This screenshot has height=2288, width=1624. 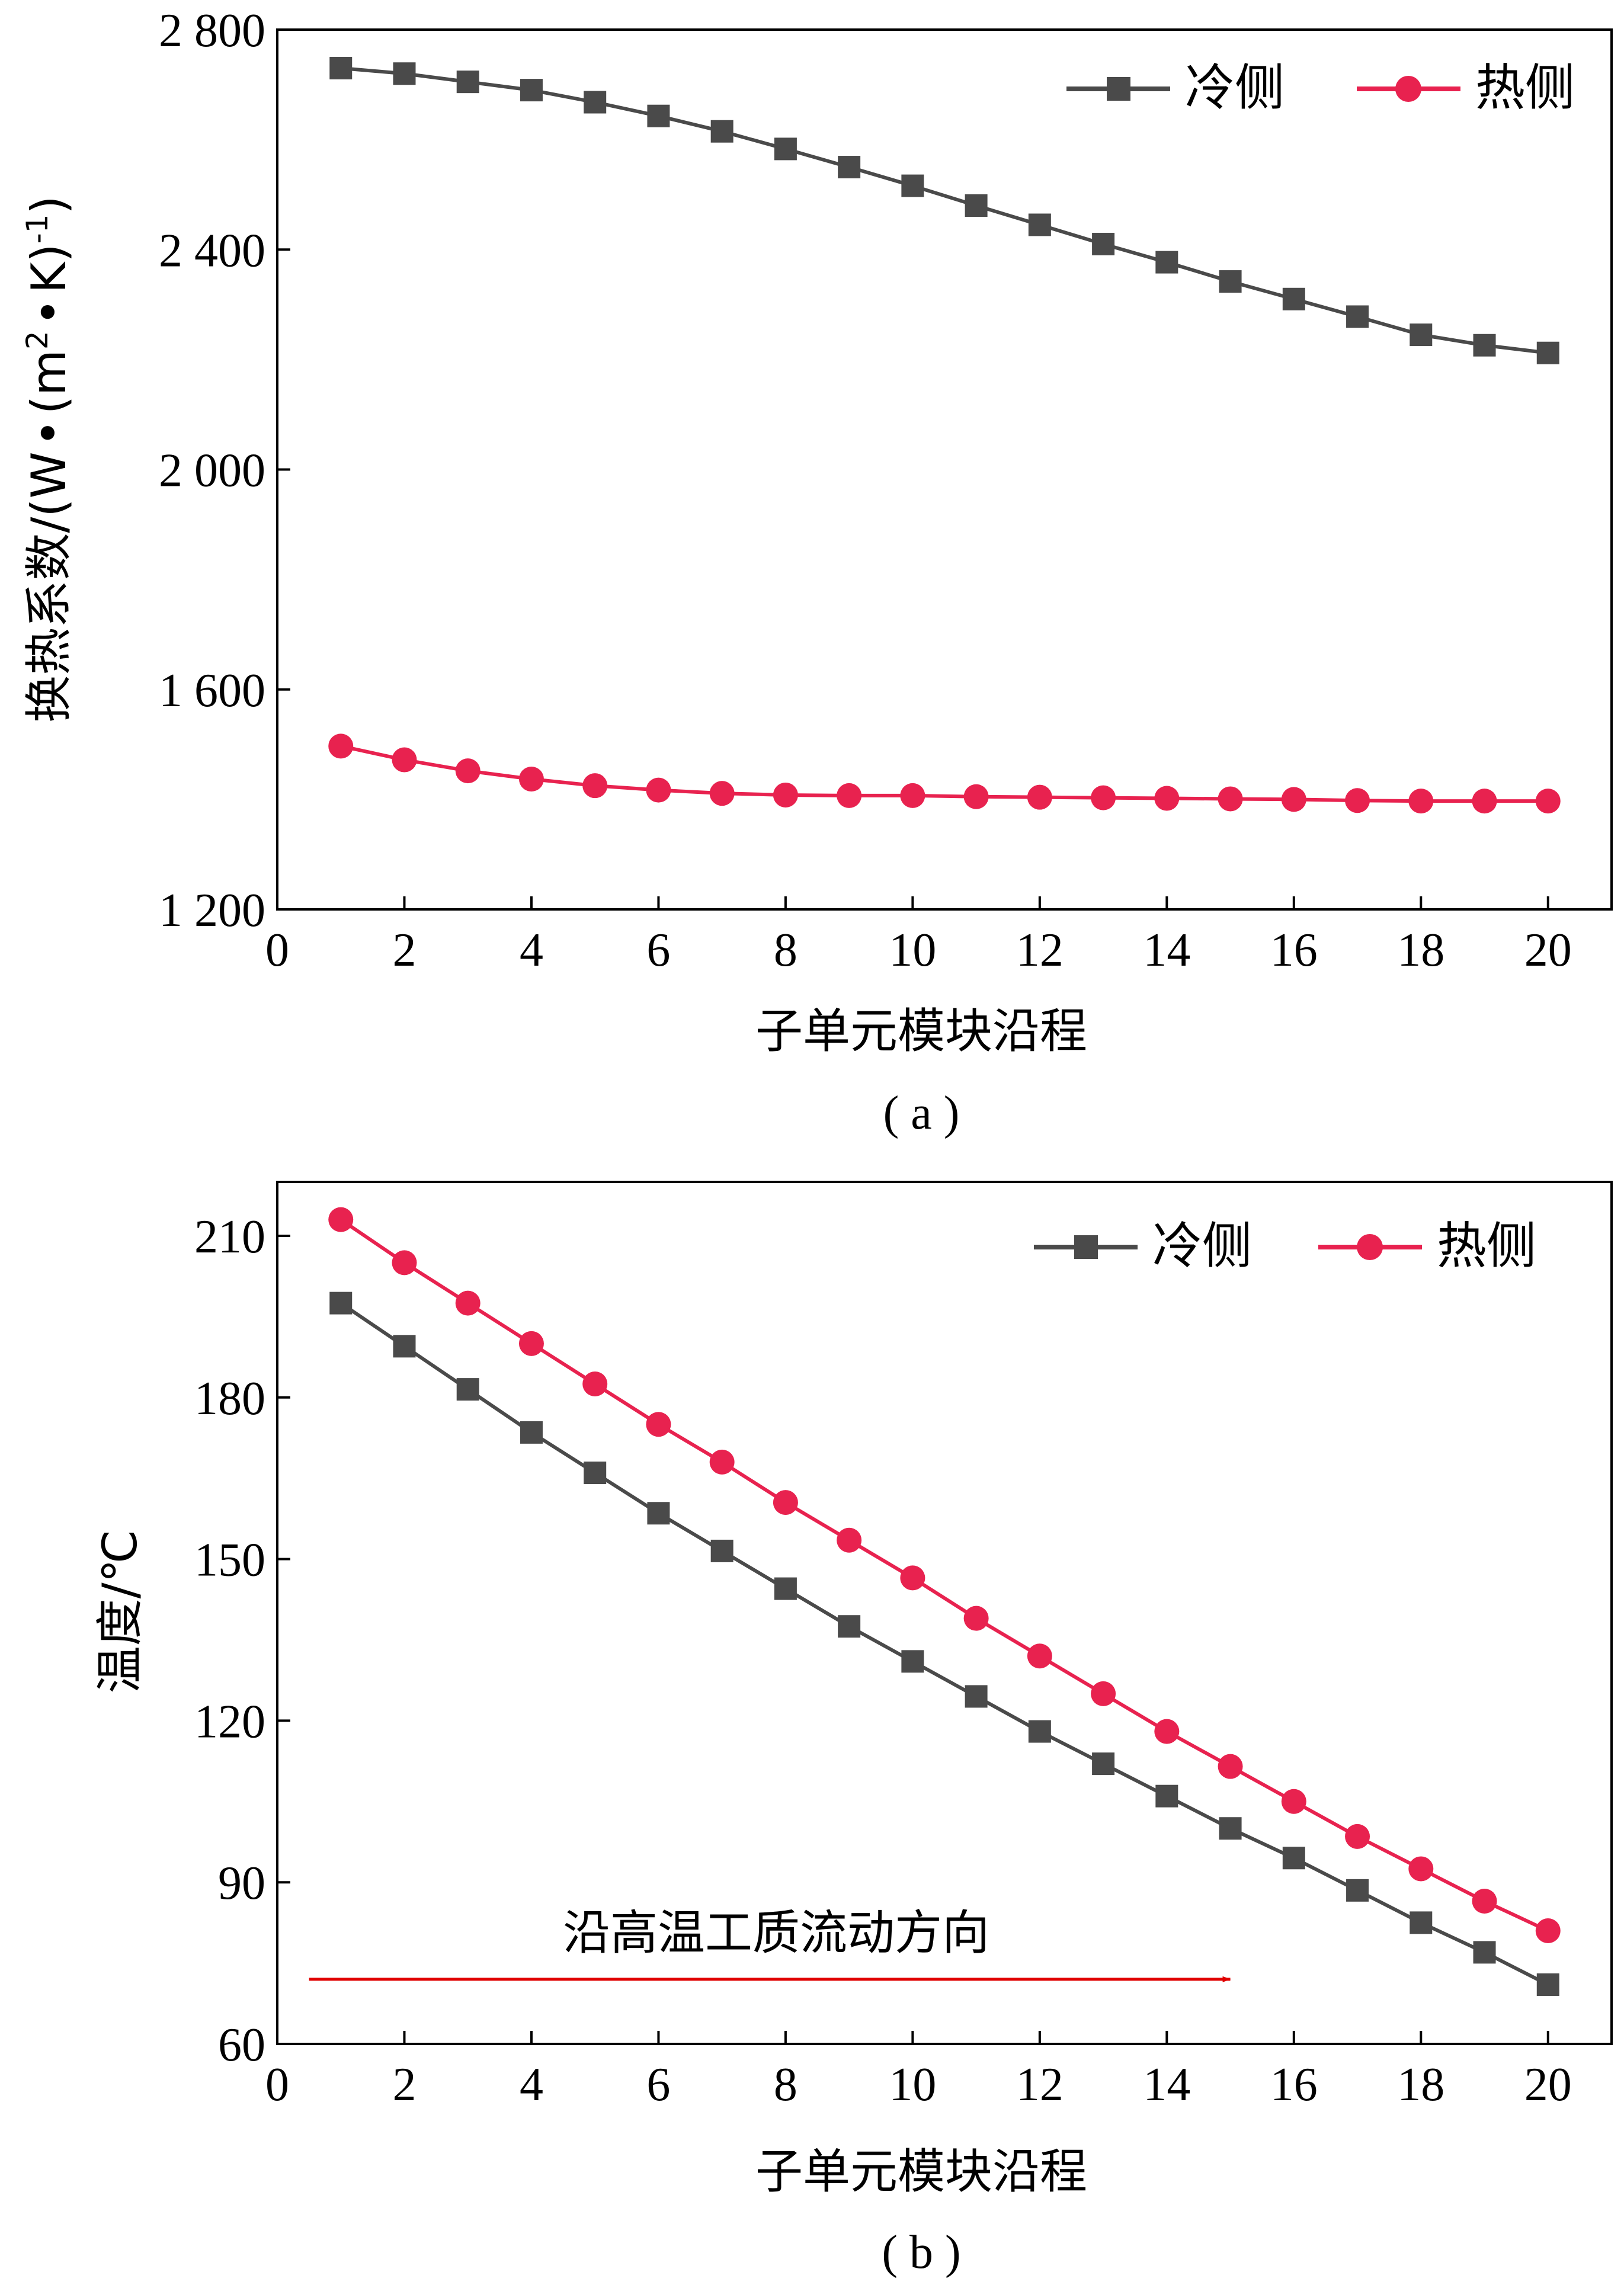 What do you see at coordinates (48, 382) in the screenshot?
I see `ylabel-paren: (m` at bounding box center [48, 382].